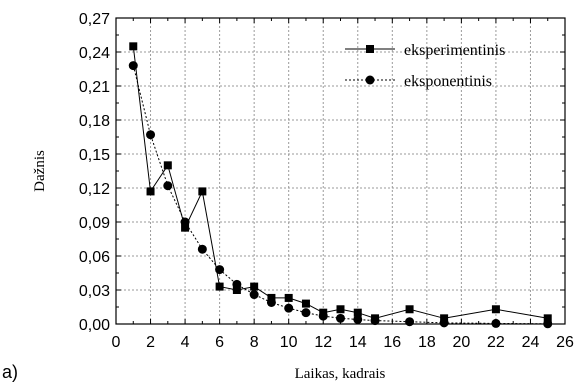 The image size is (575, 383). What do you see at coordinates (565, 342) in the screenshot?
I see `x-tick-label: 26` at bounding box center [565, 342].